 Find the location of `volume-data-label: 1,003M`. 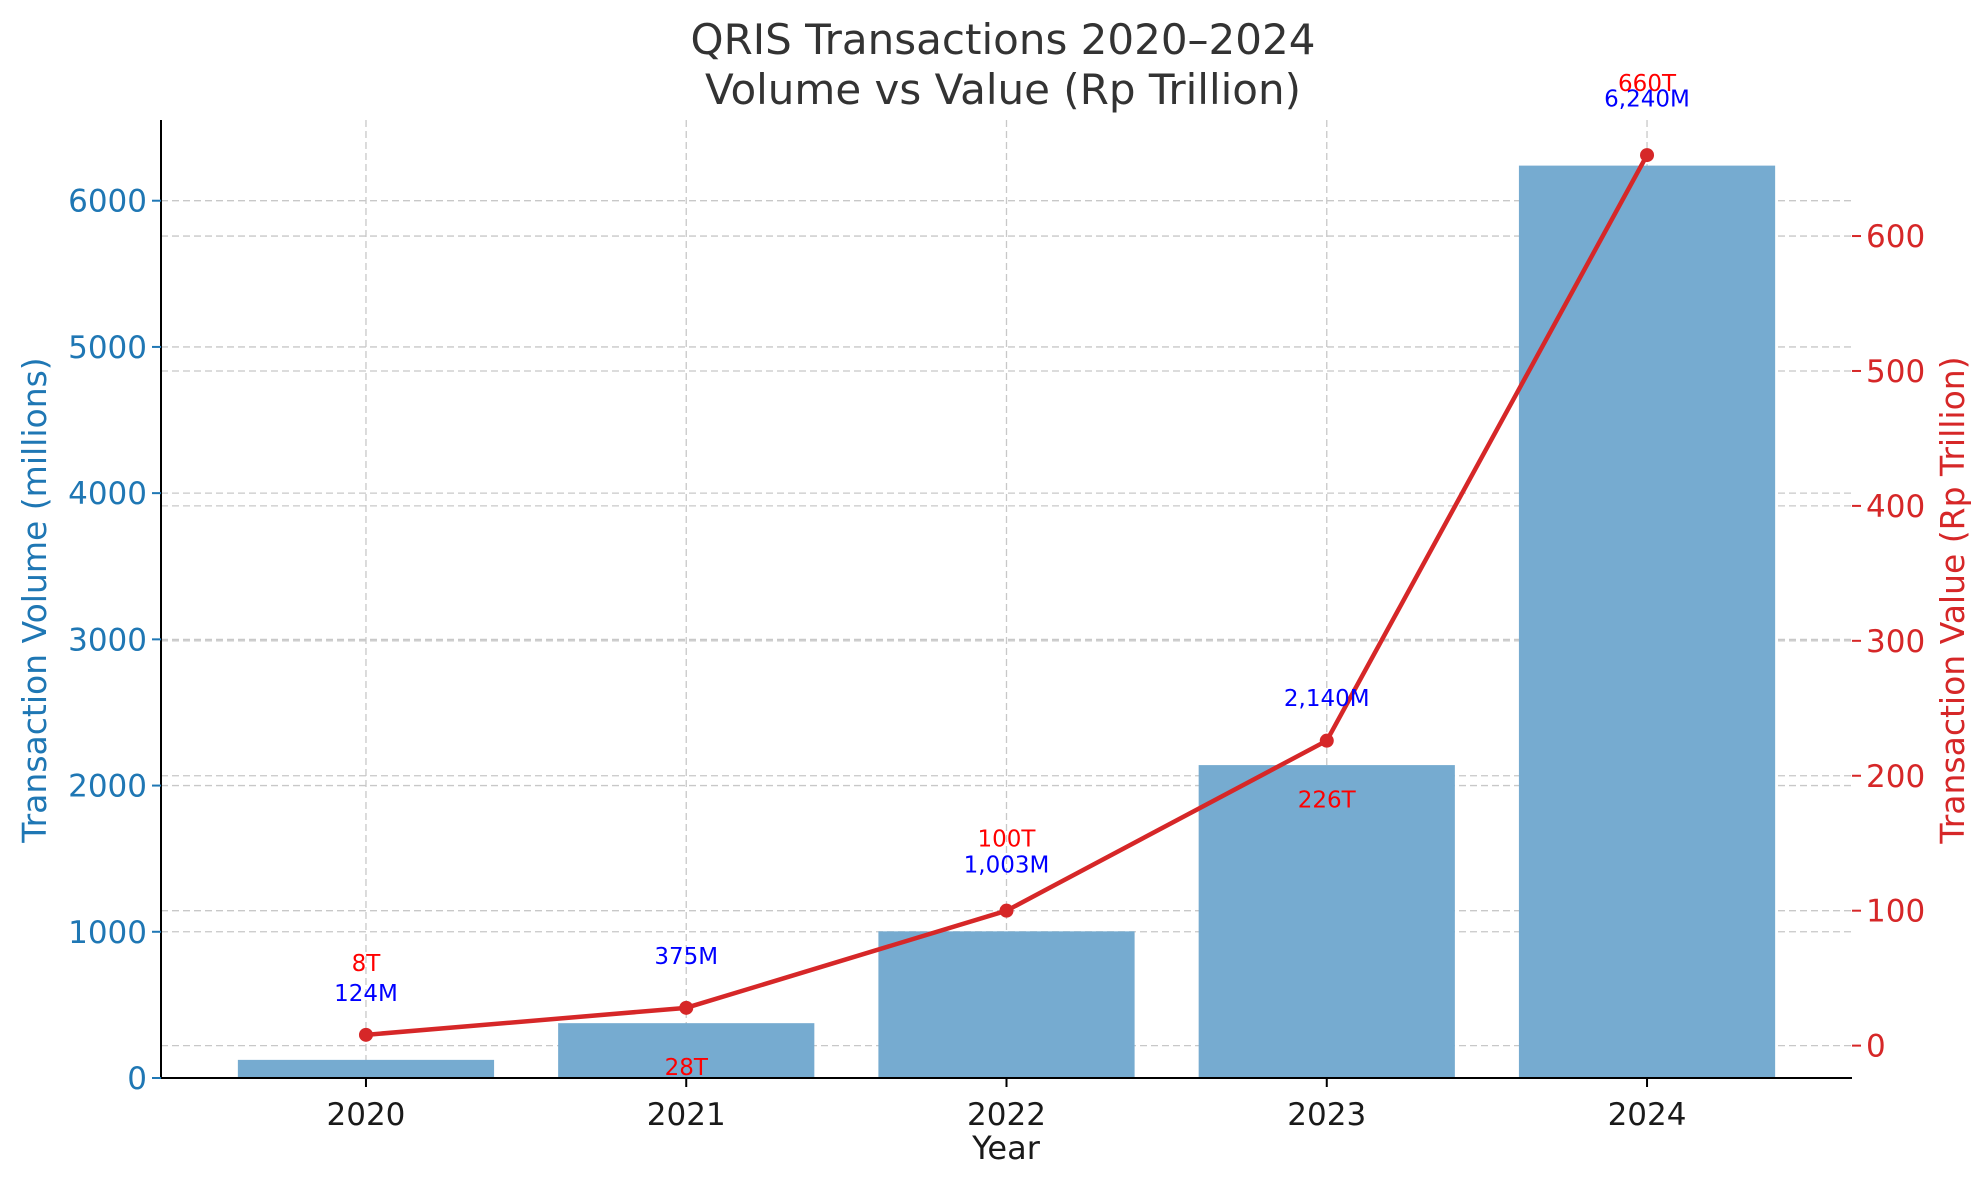

volume-data-label: 1,003M is located at coordinates (1007, 865).